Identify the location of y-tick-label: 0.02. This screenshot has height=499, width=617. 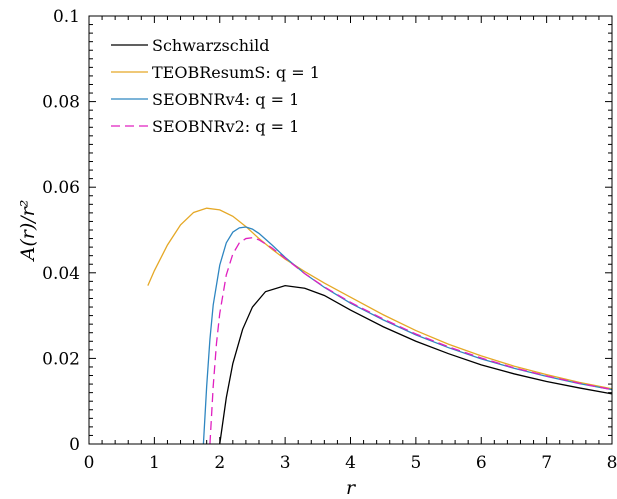
(61, 359).